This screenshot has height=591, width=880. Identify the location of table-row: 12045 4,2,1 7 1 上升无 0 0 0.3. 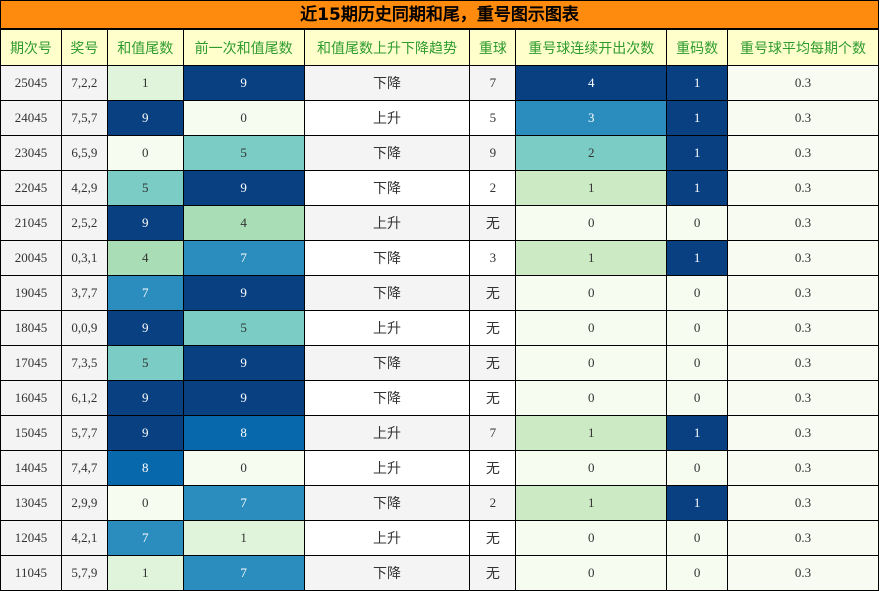
(439, 538).